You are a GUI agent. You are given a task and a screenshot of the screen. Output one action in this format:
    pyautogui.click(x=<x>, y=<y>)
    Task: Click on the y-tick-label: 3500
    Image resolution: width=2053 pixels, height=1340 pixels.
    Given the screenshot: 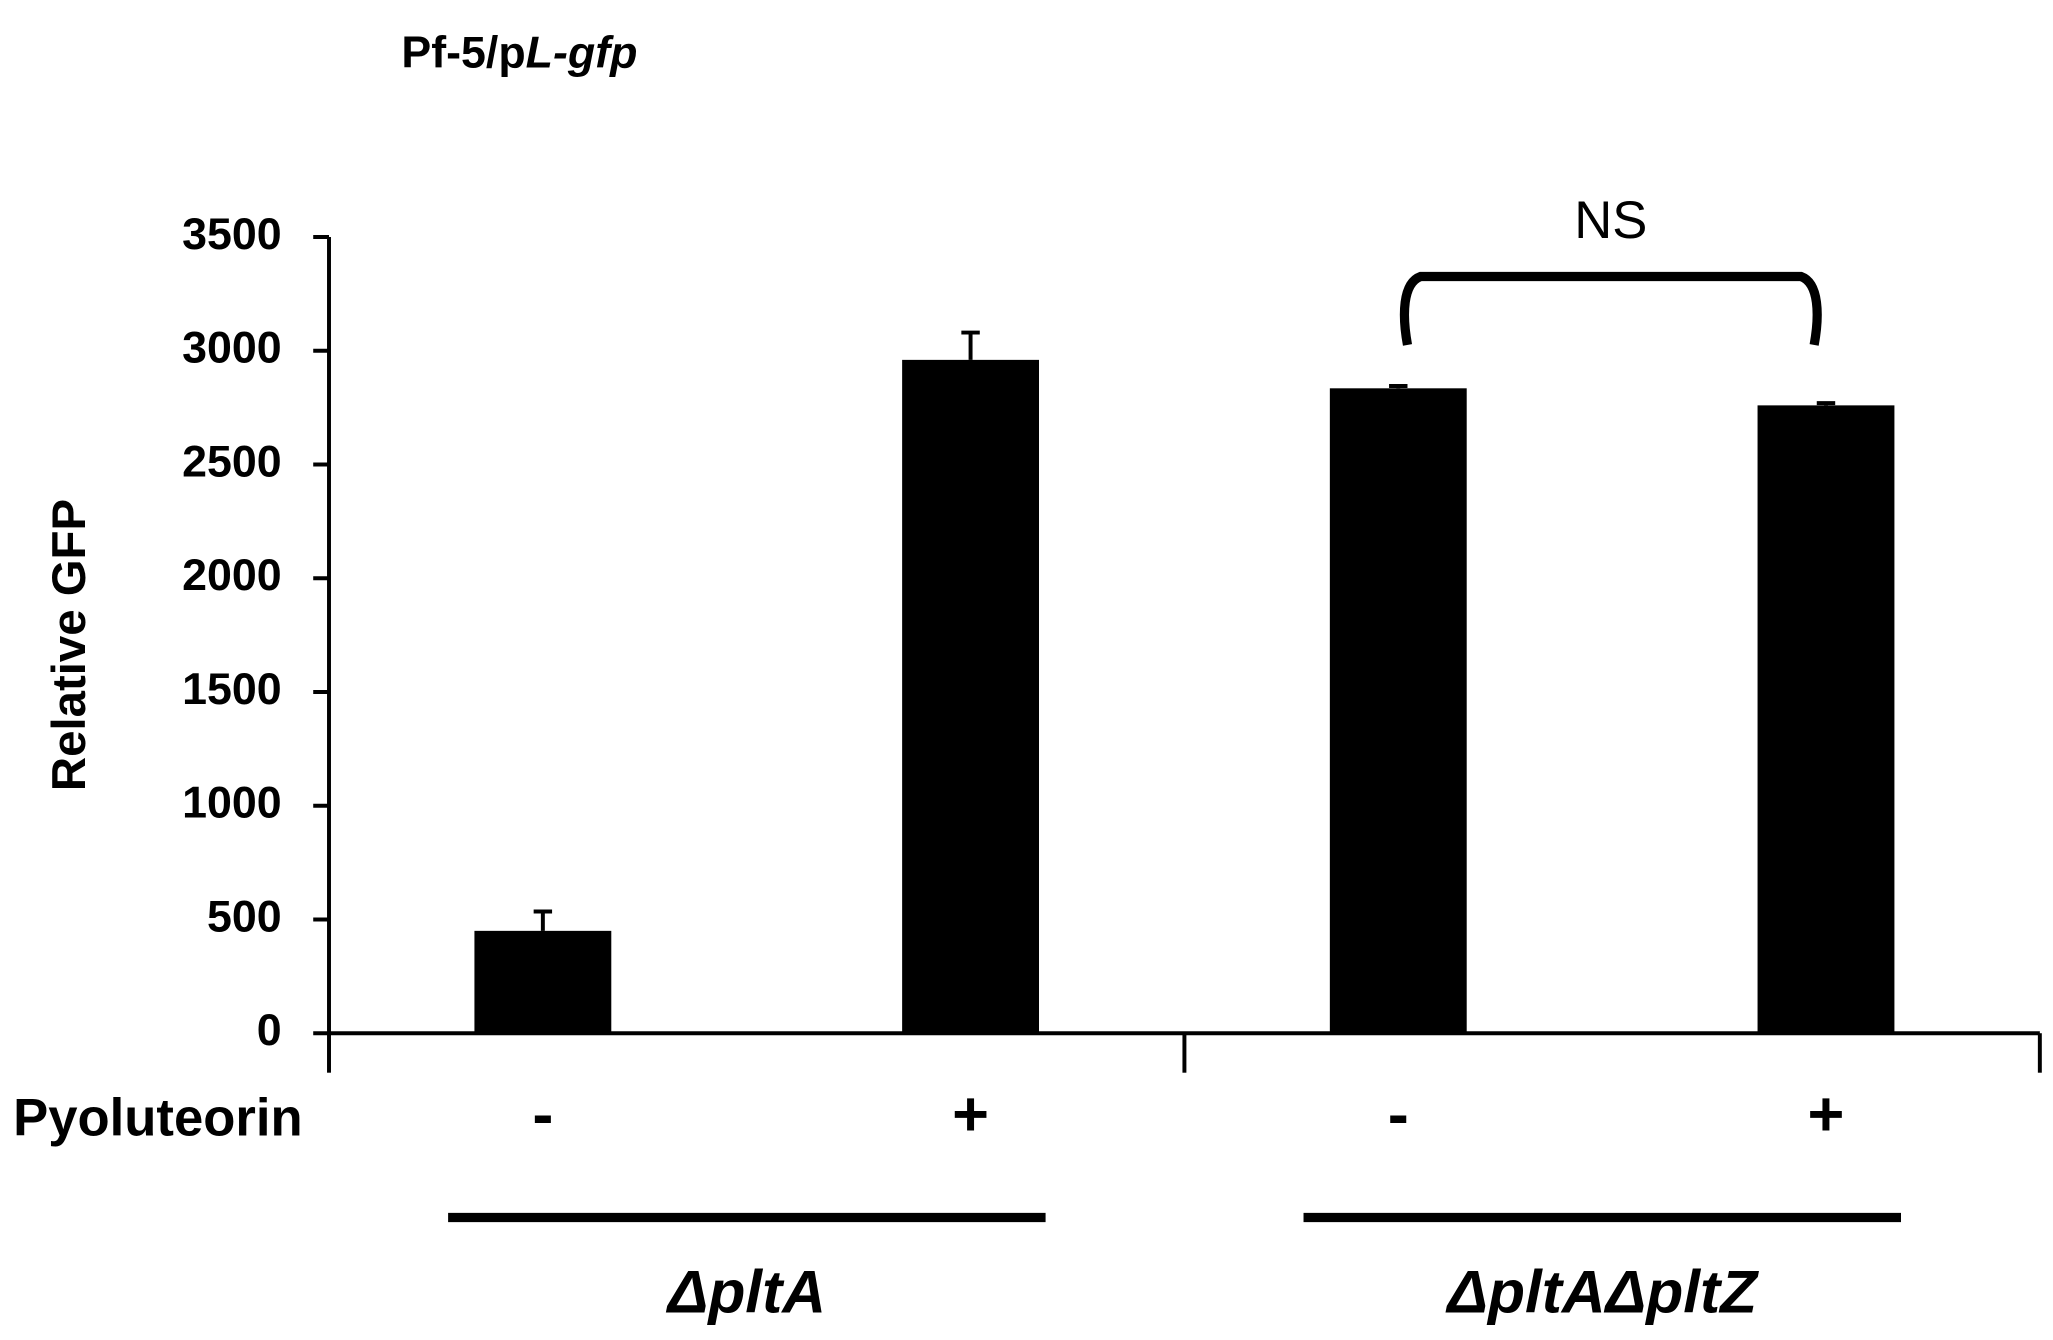 What is the action you would take?
    pyautogui.click(x=232, y=234)
    